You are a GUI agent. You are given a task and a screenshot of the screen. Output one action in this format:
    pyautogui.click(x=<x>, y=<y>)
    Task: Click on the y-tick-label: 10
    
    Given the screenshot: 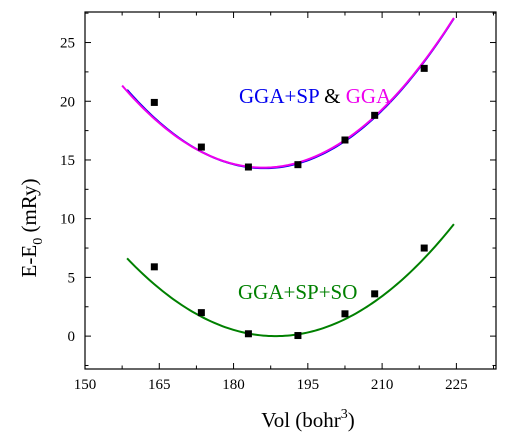 What is the action you would take?
    pyautogui.click(x=67, y=220)
    